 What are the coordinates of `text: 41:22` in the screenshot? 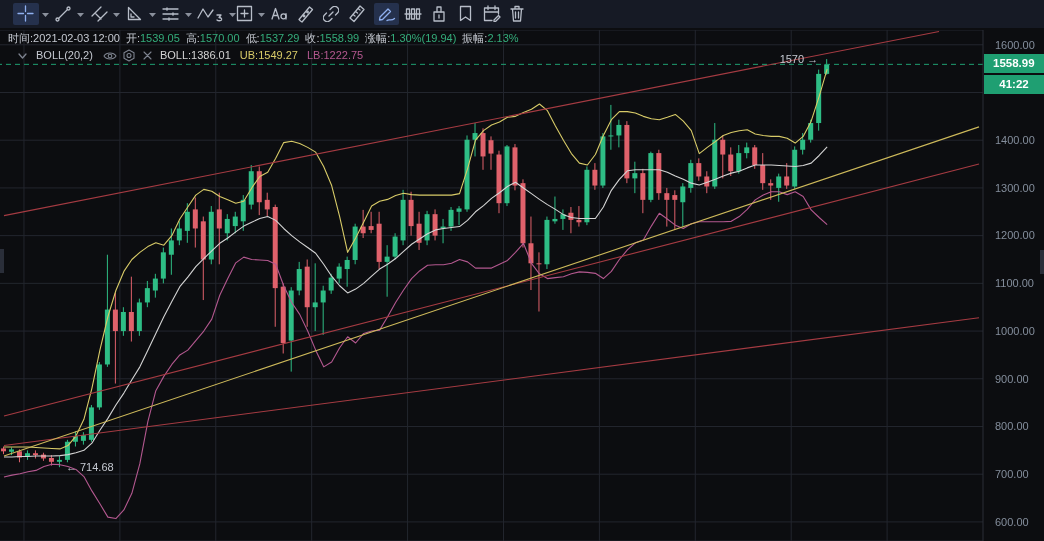 It's located at (1014, 85).